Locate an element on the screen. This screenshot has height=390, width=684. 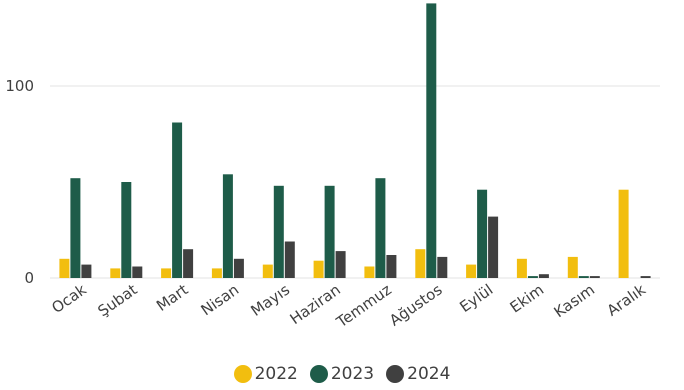
x-tick-label: Ağustos is located at coordinates (416, 304).